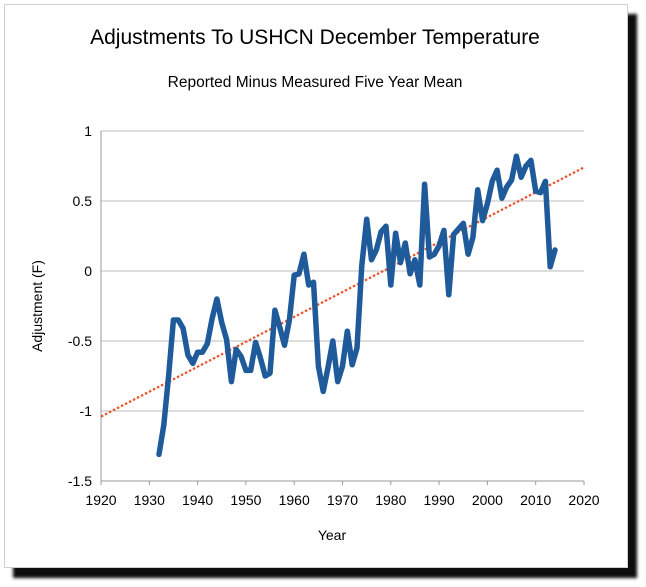  What do you see at coordinates (86, 411) in the screenshot?
I see `y-tick-label: -1` at bounding box center [86, 411].